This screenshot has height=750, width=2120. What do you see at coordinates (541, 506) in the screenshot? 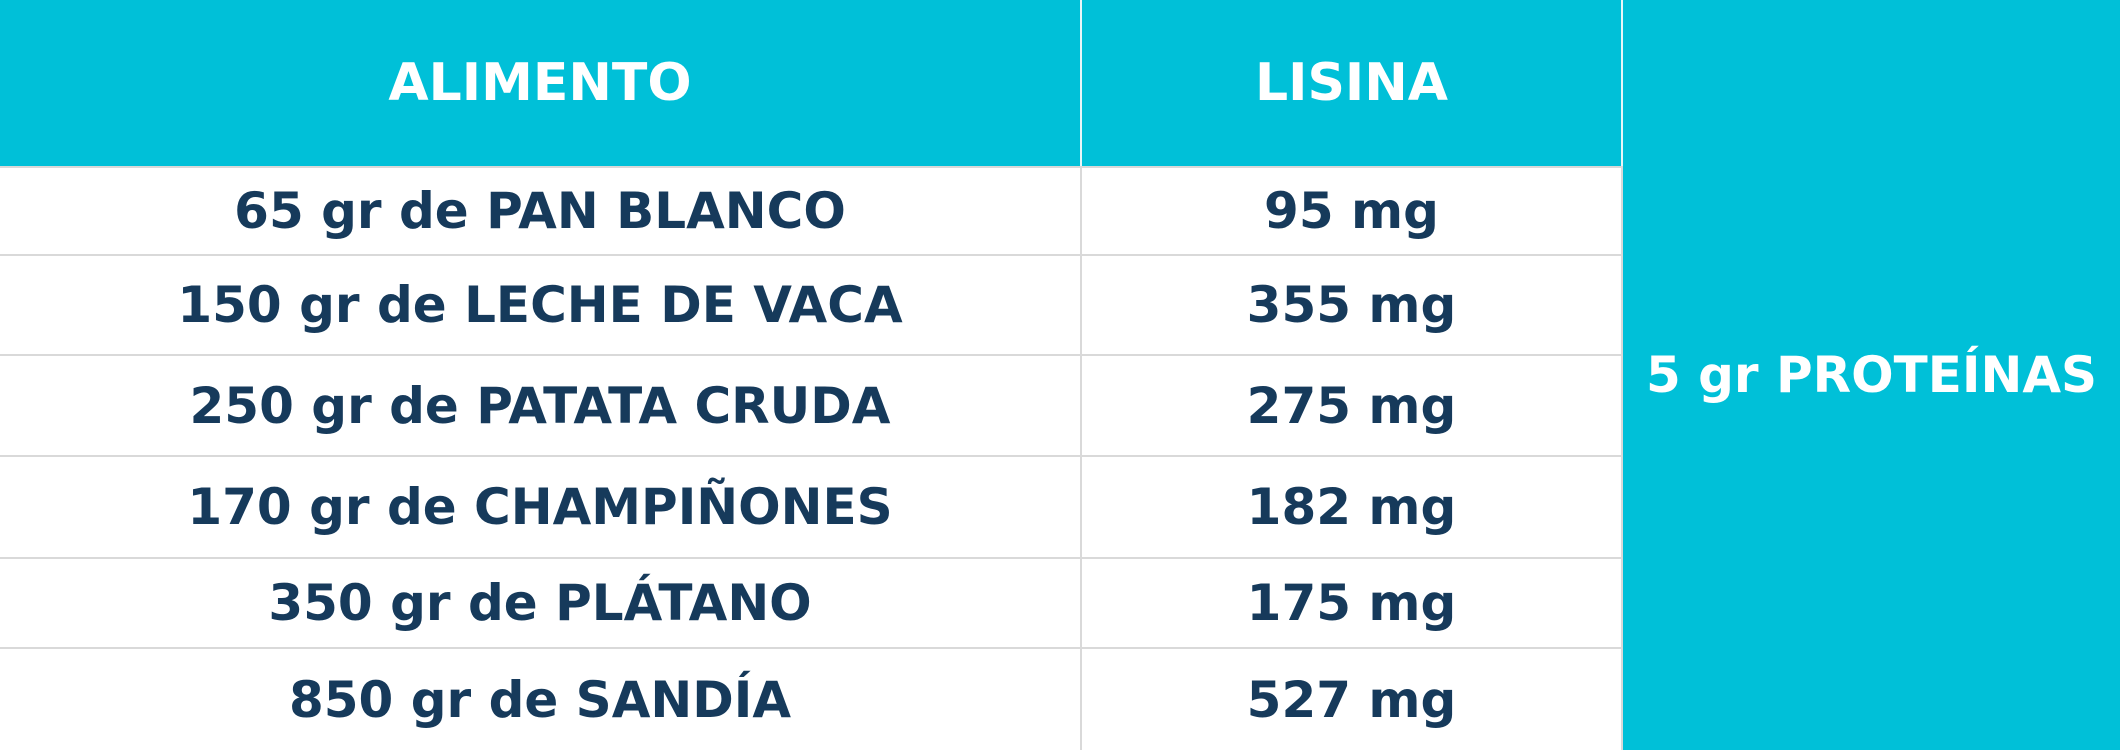
I see `food-cell: 170 gr de CHAMPIÑONES` at bounding box center [541, 506].